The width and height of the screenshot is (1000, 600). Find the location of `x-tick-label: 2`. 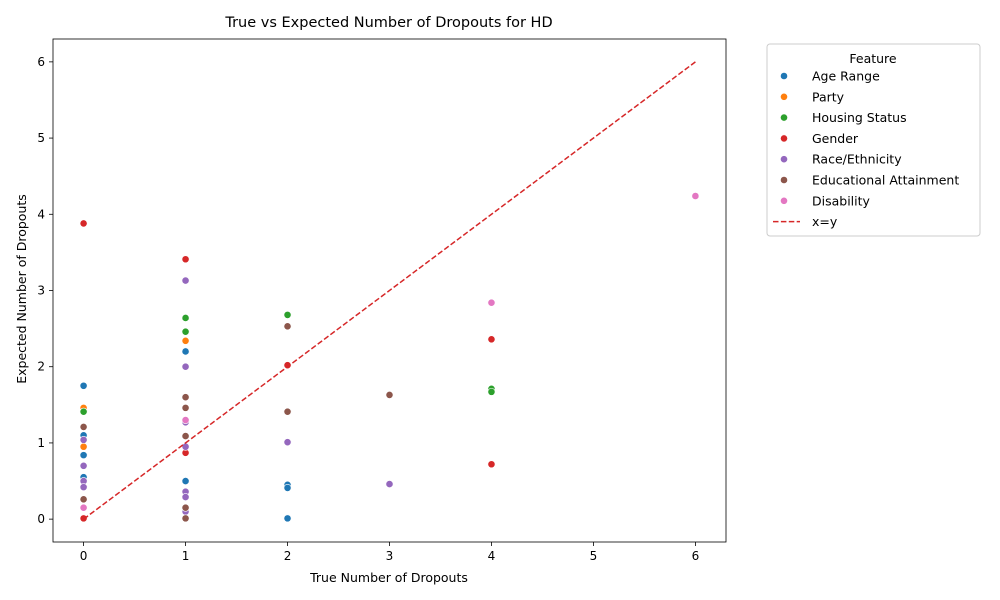

x-tick-label: 2 is located at coordinates (288, 556).